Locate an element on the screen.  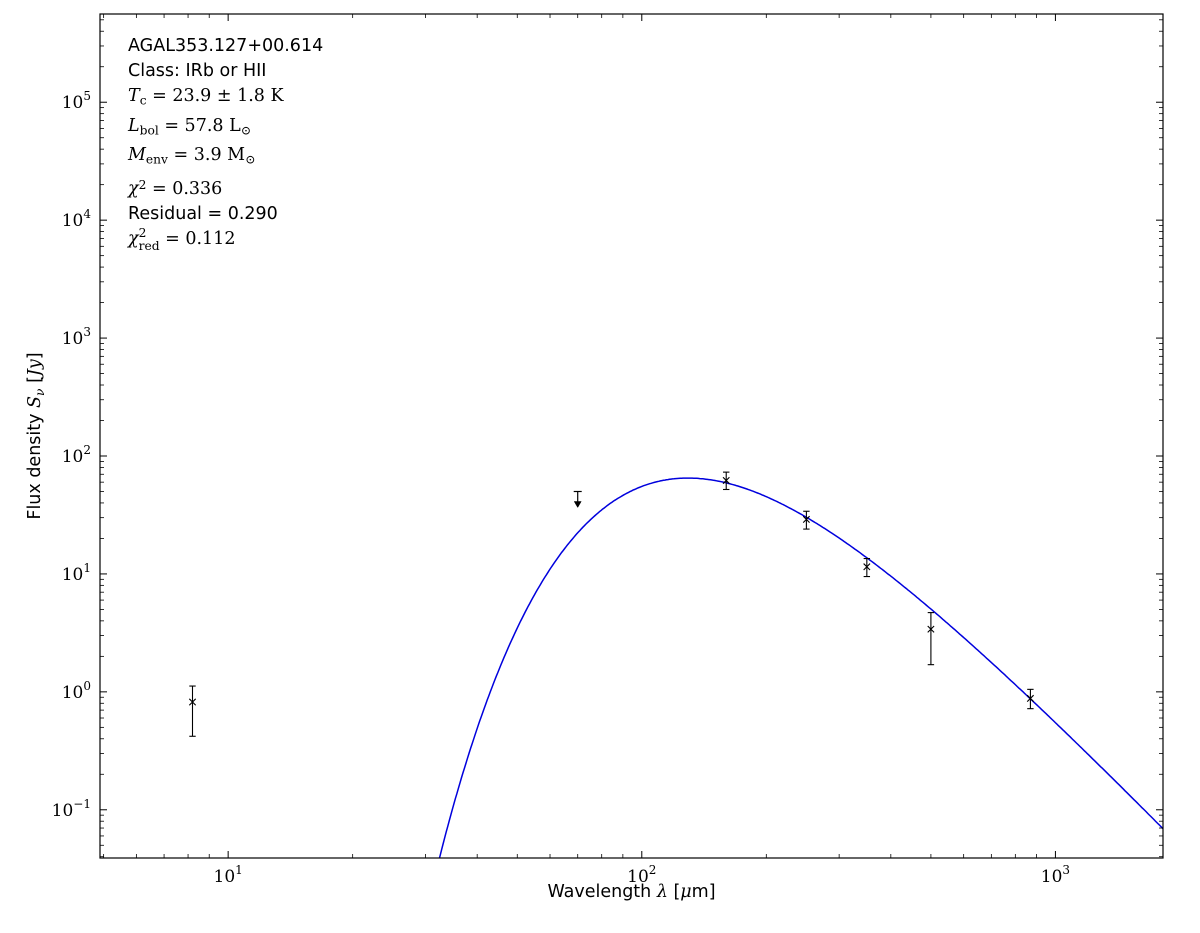
y-tick-label: 10⁻¹ is located at coordinates (71, 809).